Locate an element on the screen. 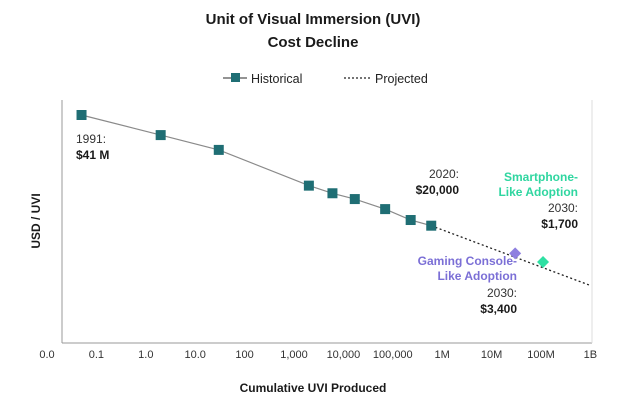  x-tick-label: 0.1 is located at coordinates (96, 355).